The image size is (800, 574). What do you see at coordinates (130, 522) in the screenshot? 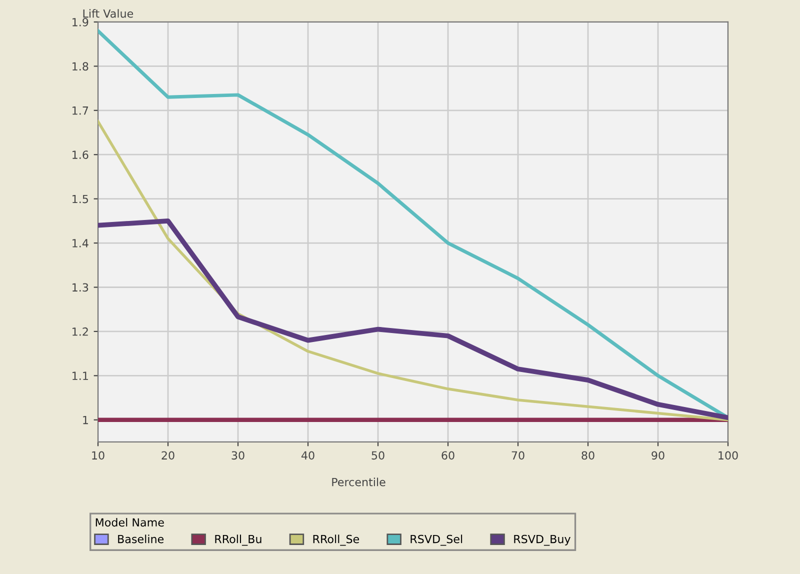
I see `legend-title: Model Name` at bounding box center [130, 522].